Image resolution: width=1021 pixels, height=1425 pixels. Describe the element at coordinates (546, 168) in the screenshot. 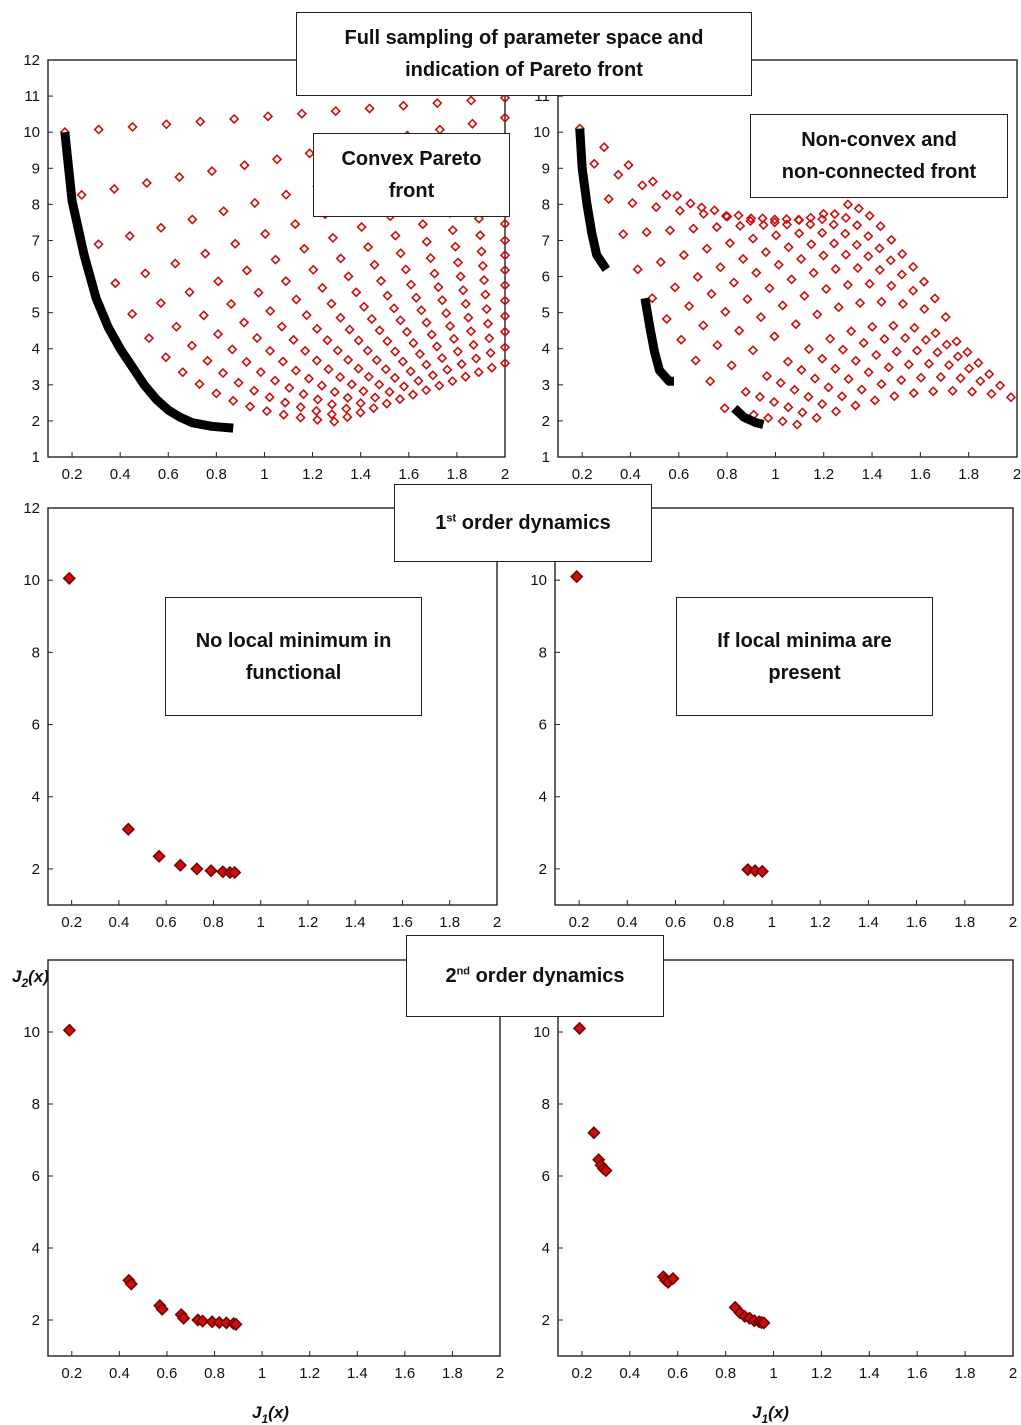

I see `y-tick-label: 9` at that location.